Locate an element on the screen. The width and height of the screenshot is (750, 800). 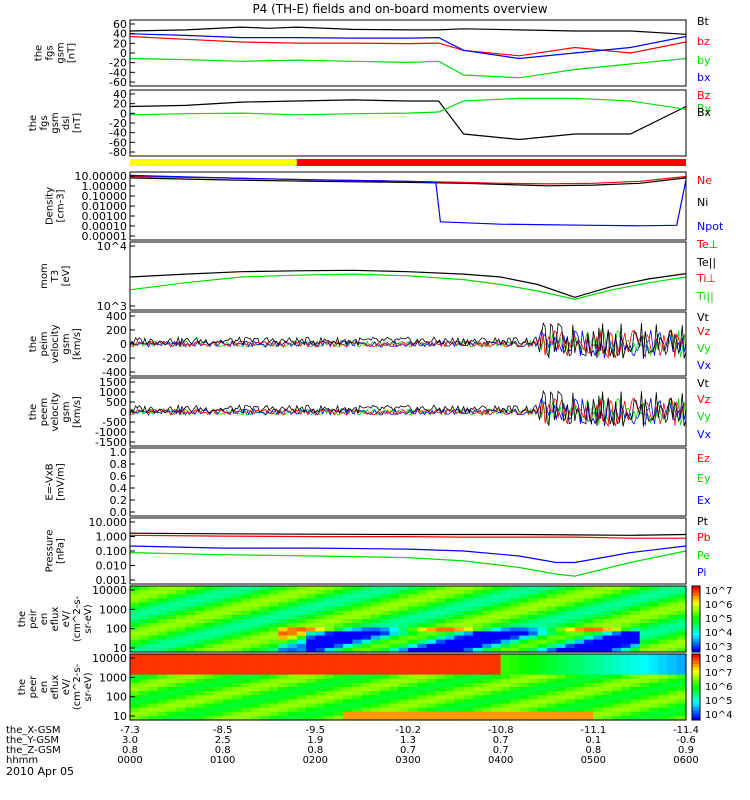
y-axis-label: [nPa] is located at coordinates (61, 551).